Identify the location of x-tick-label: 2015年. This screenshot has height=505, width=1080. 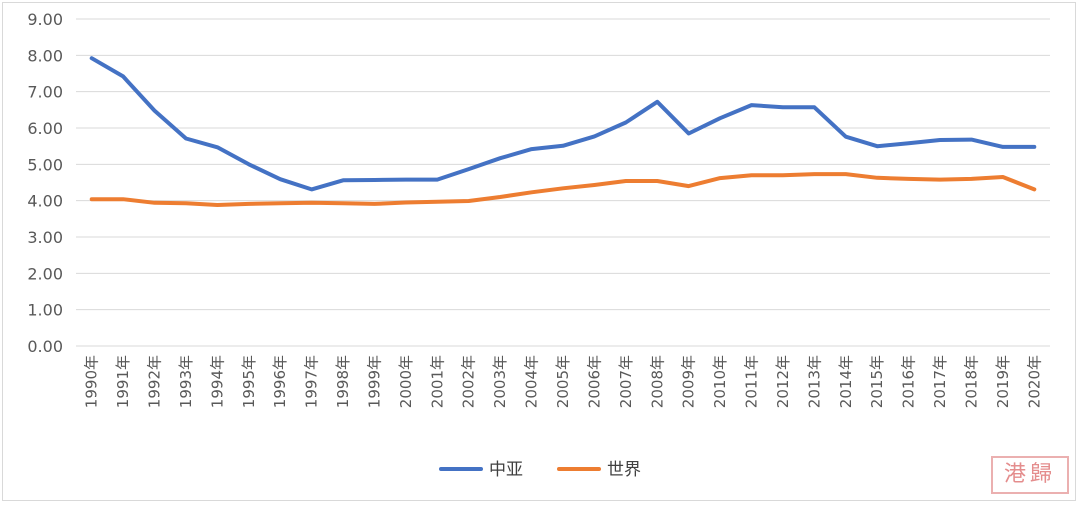
(877, 381).